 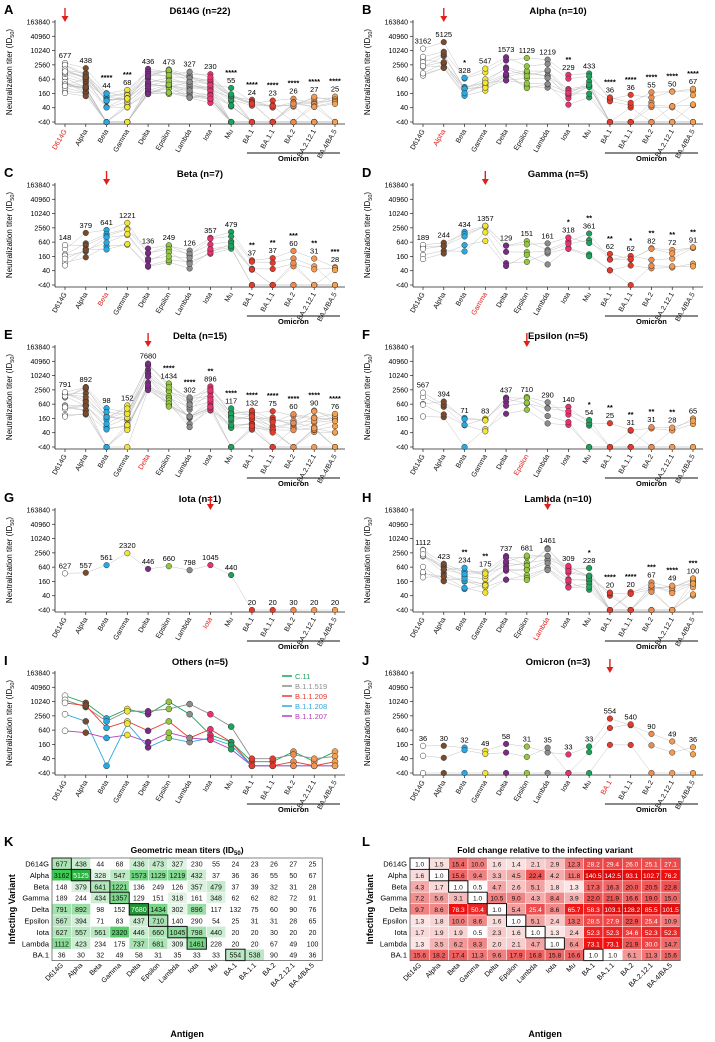 I want to click on heatmap-value: 1.4, so click(x=516, y=865).